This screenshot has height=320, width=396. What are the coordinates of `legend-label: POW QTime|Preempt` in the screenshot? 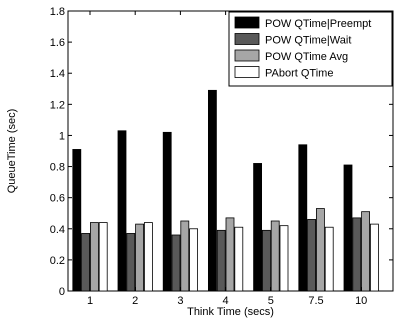 It's located at (318, 24).